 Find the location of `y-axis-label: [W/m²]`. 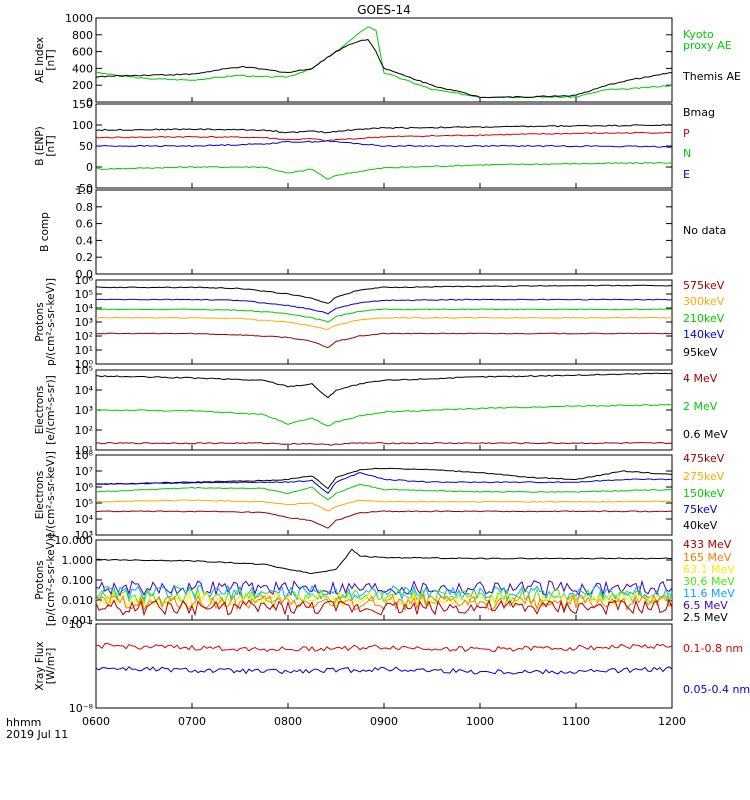

y-axis-label: [W/m²] is located at coordinates (51, 666).